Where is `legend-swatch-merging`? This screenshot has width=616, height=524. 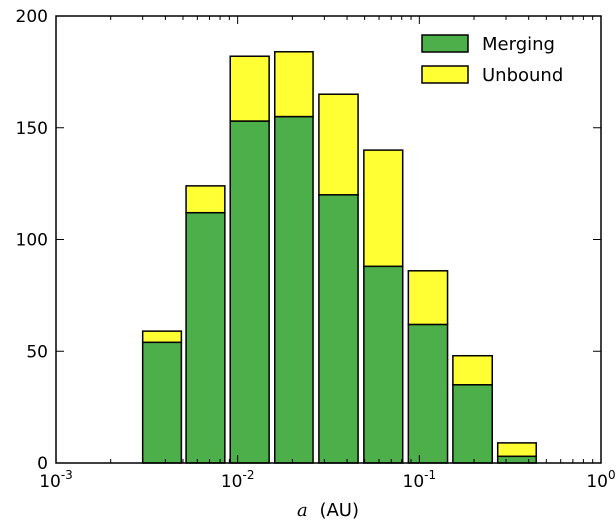
legend-swatch-merging is located at coordinates (445, 43).